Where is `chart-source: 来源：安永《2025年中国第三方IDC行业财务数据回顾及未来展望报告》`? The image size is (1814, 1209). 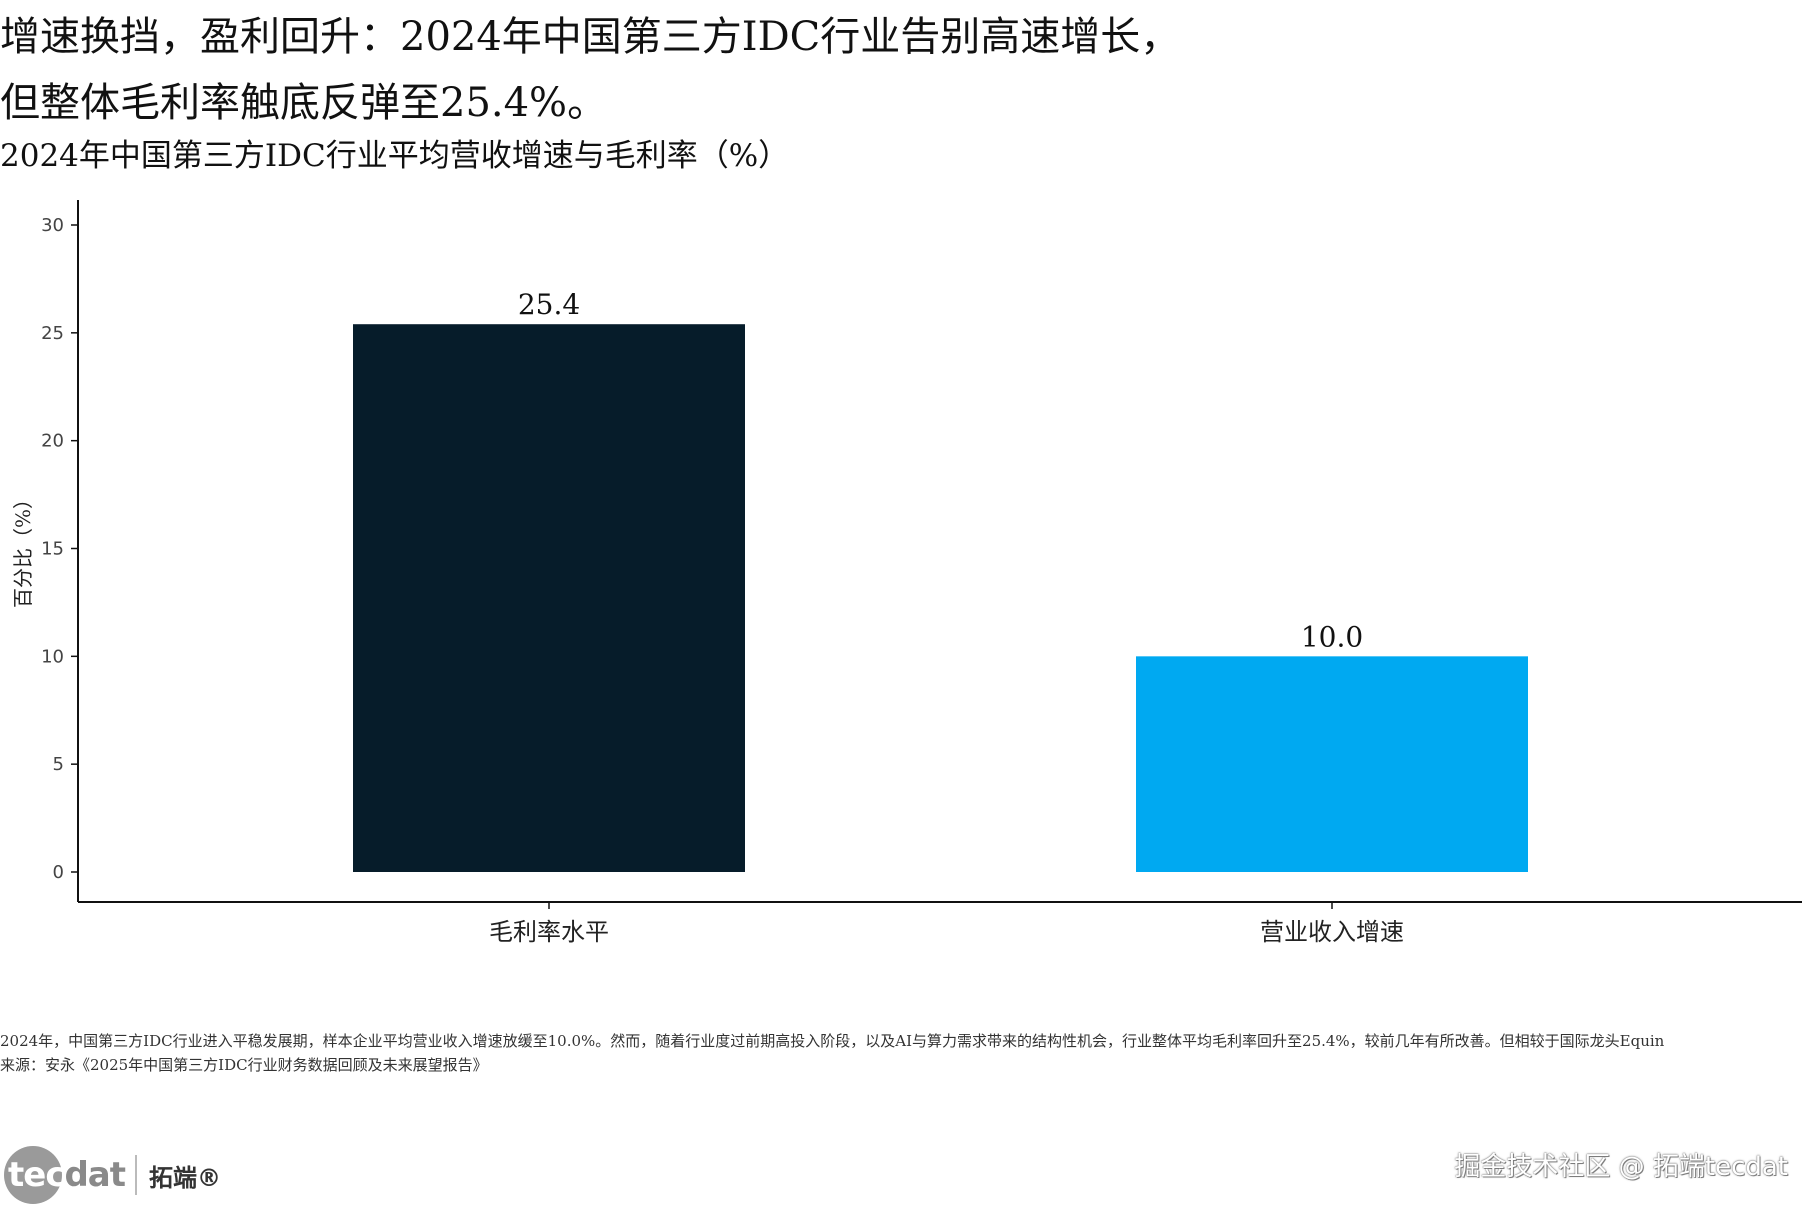
chart-source: 来源：安永《2025年中国第三方IDC行业财务数据回顾及未来展望报告》 is located at coordinates (244, 1065).